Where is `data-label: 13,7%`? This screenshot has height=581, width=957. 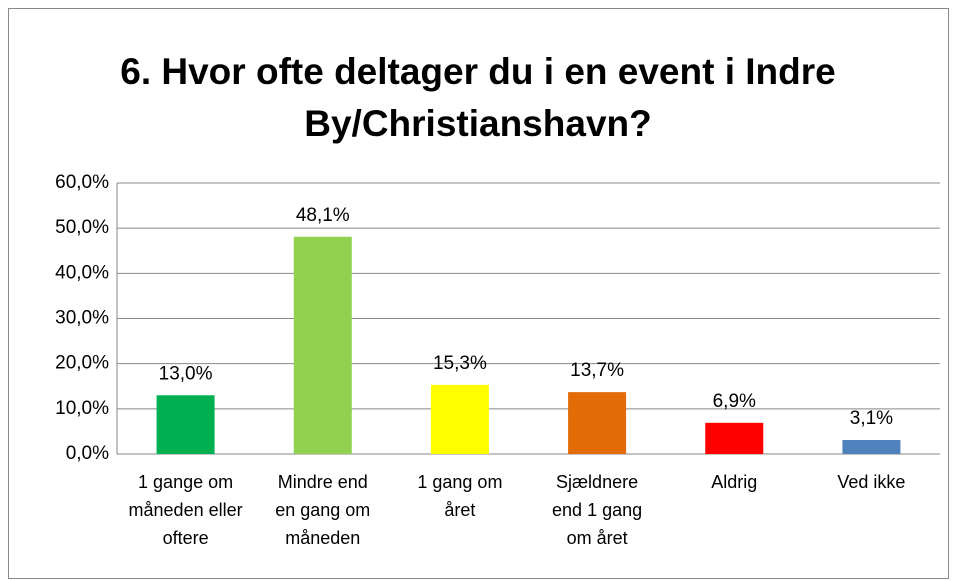 data-label: 13,7% is located at coordinates (597, 370).